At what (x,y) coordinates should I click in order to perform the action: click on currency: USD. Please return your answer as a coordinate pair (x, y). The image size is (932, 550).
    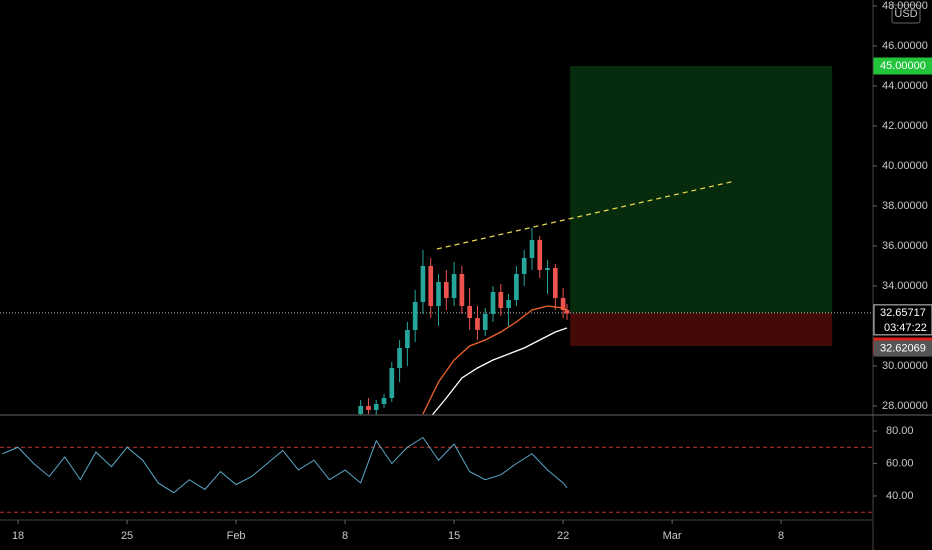
    Looking at the image, I should click on (905, 14).